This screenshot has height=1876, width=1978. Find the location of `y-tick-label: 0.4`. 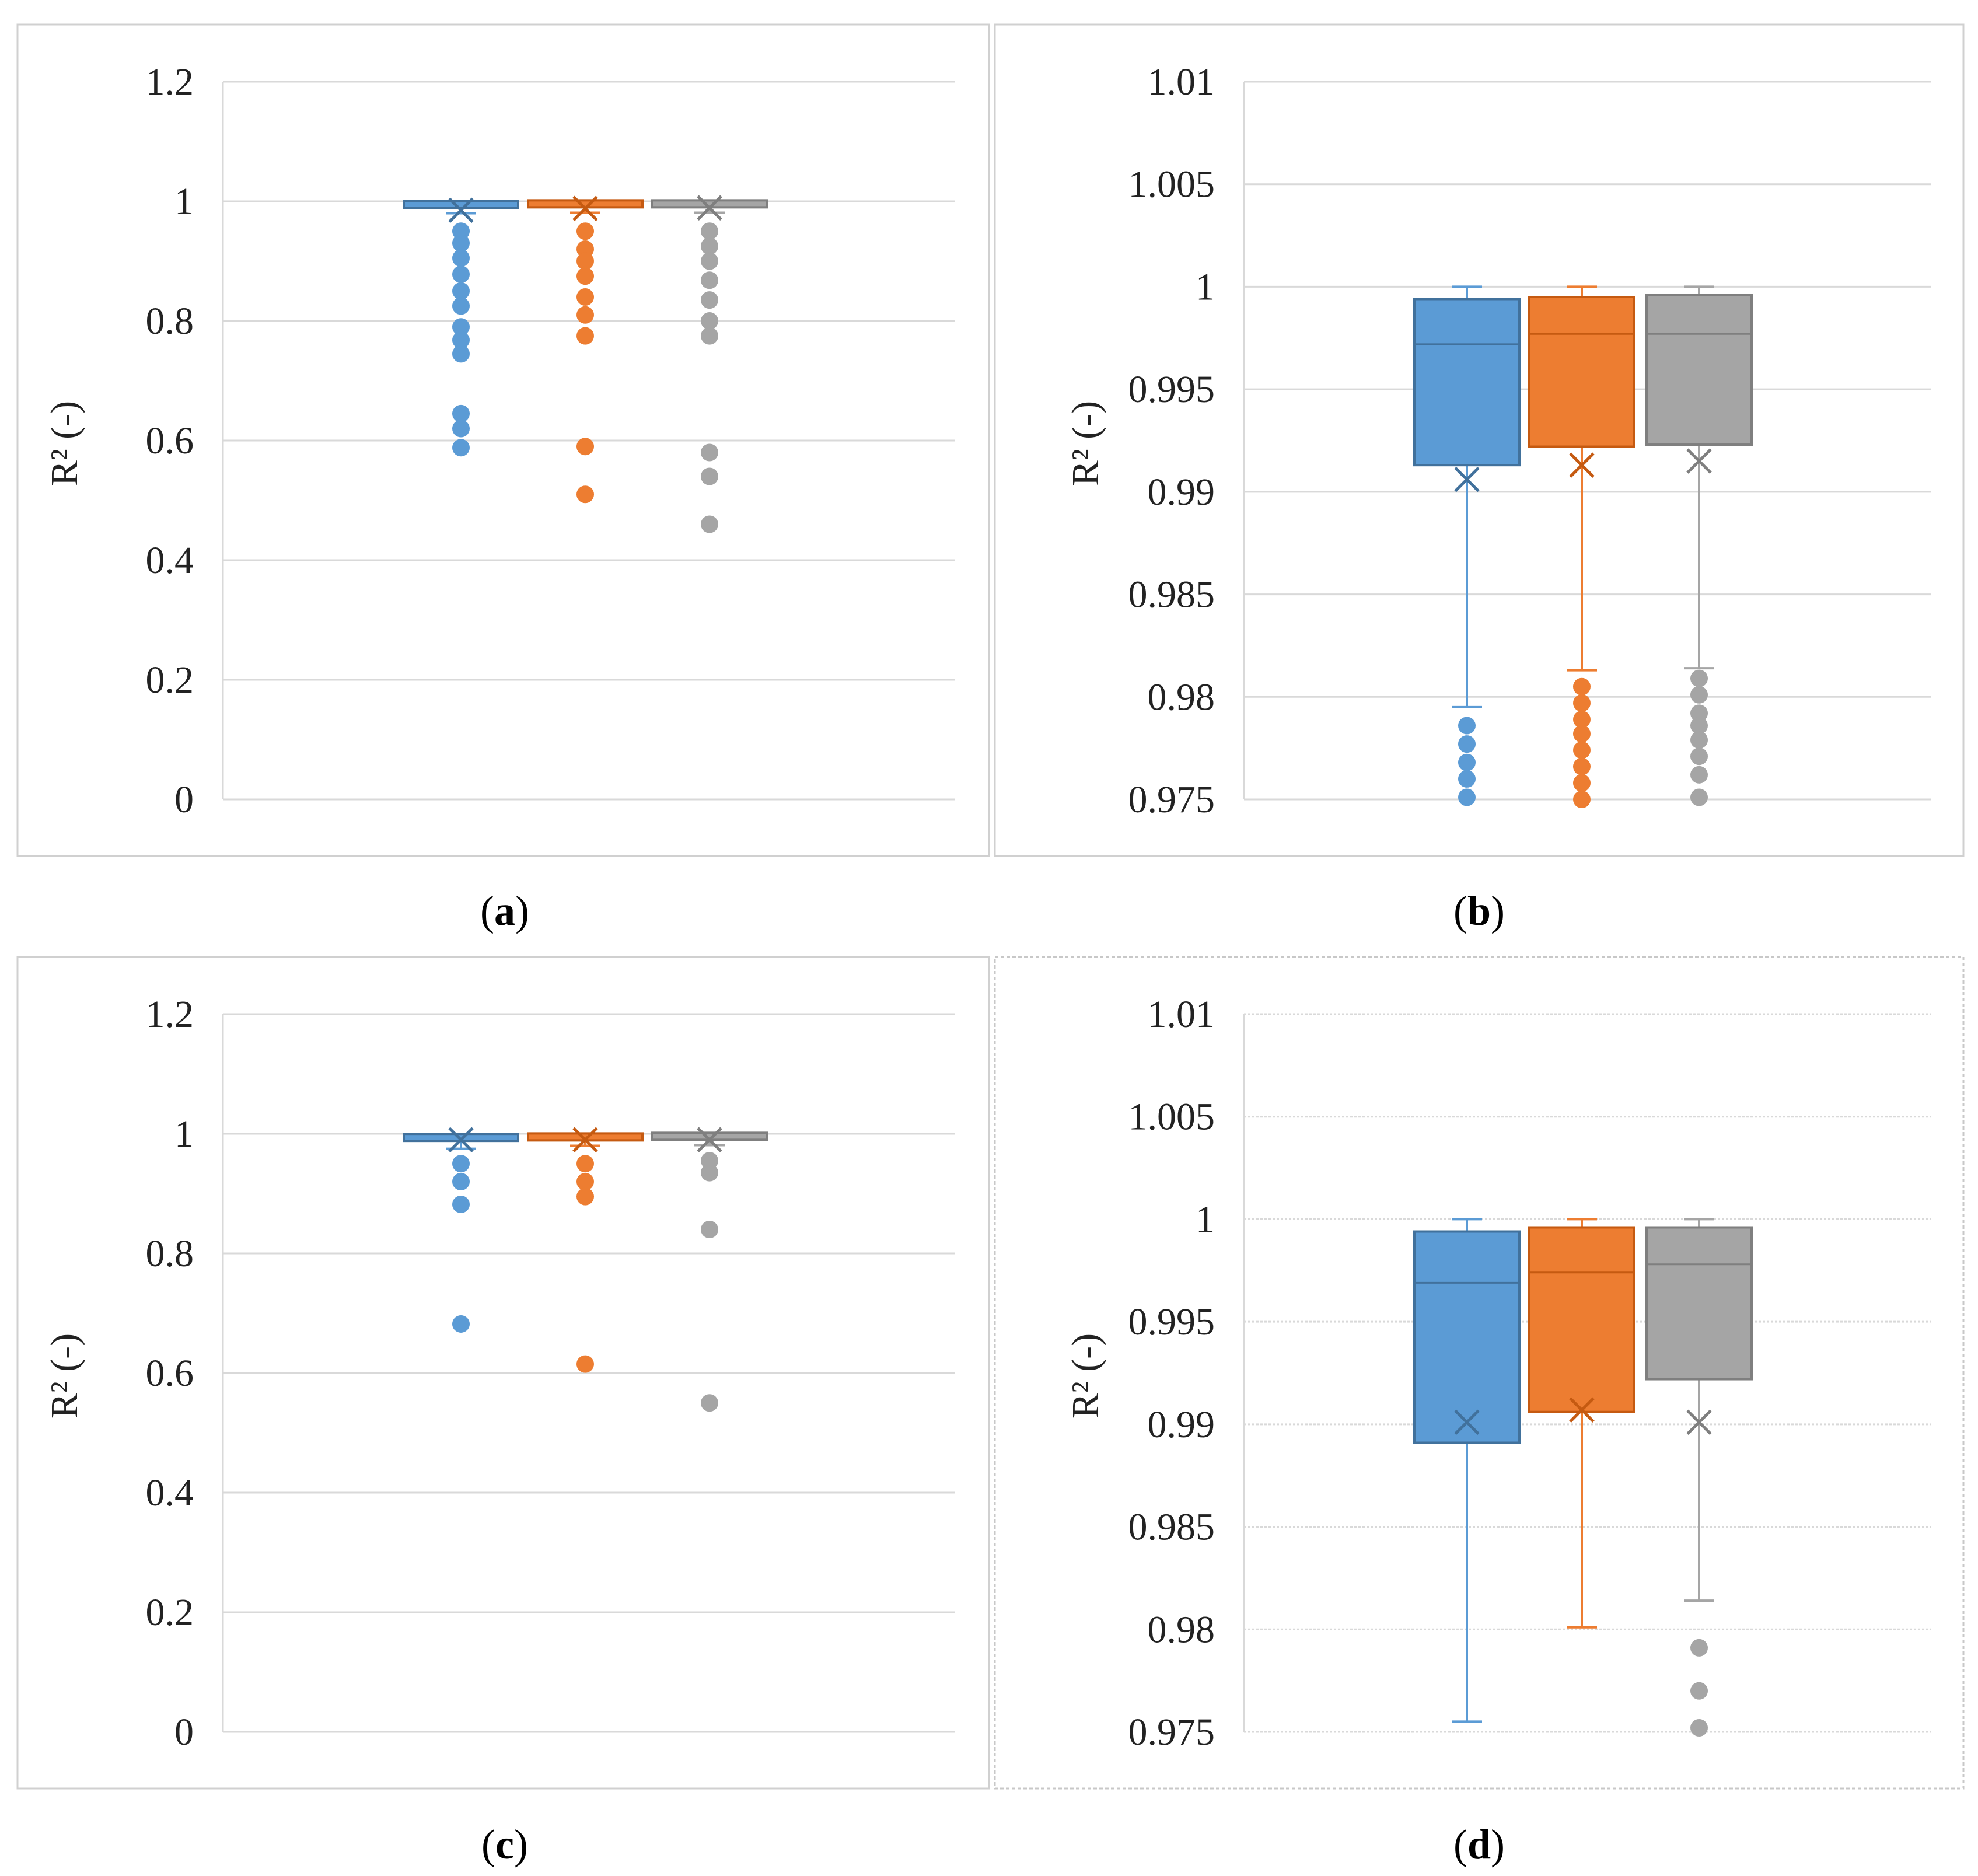

y-tick-label: 0.4 is located at coordinates (170, 1493).